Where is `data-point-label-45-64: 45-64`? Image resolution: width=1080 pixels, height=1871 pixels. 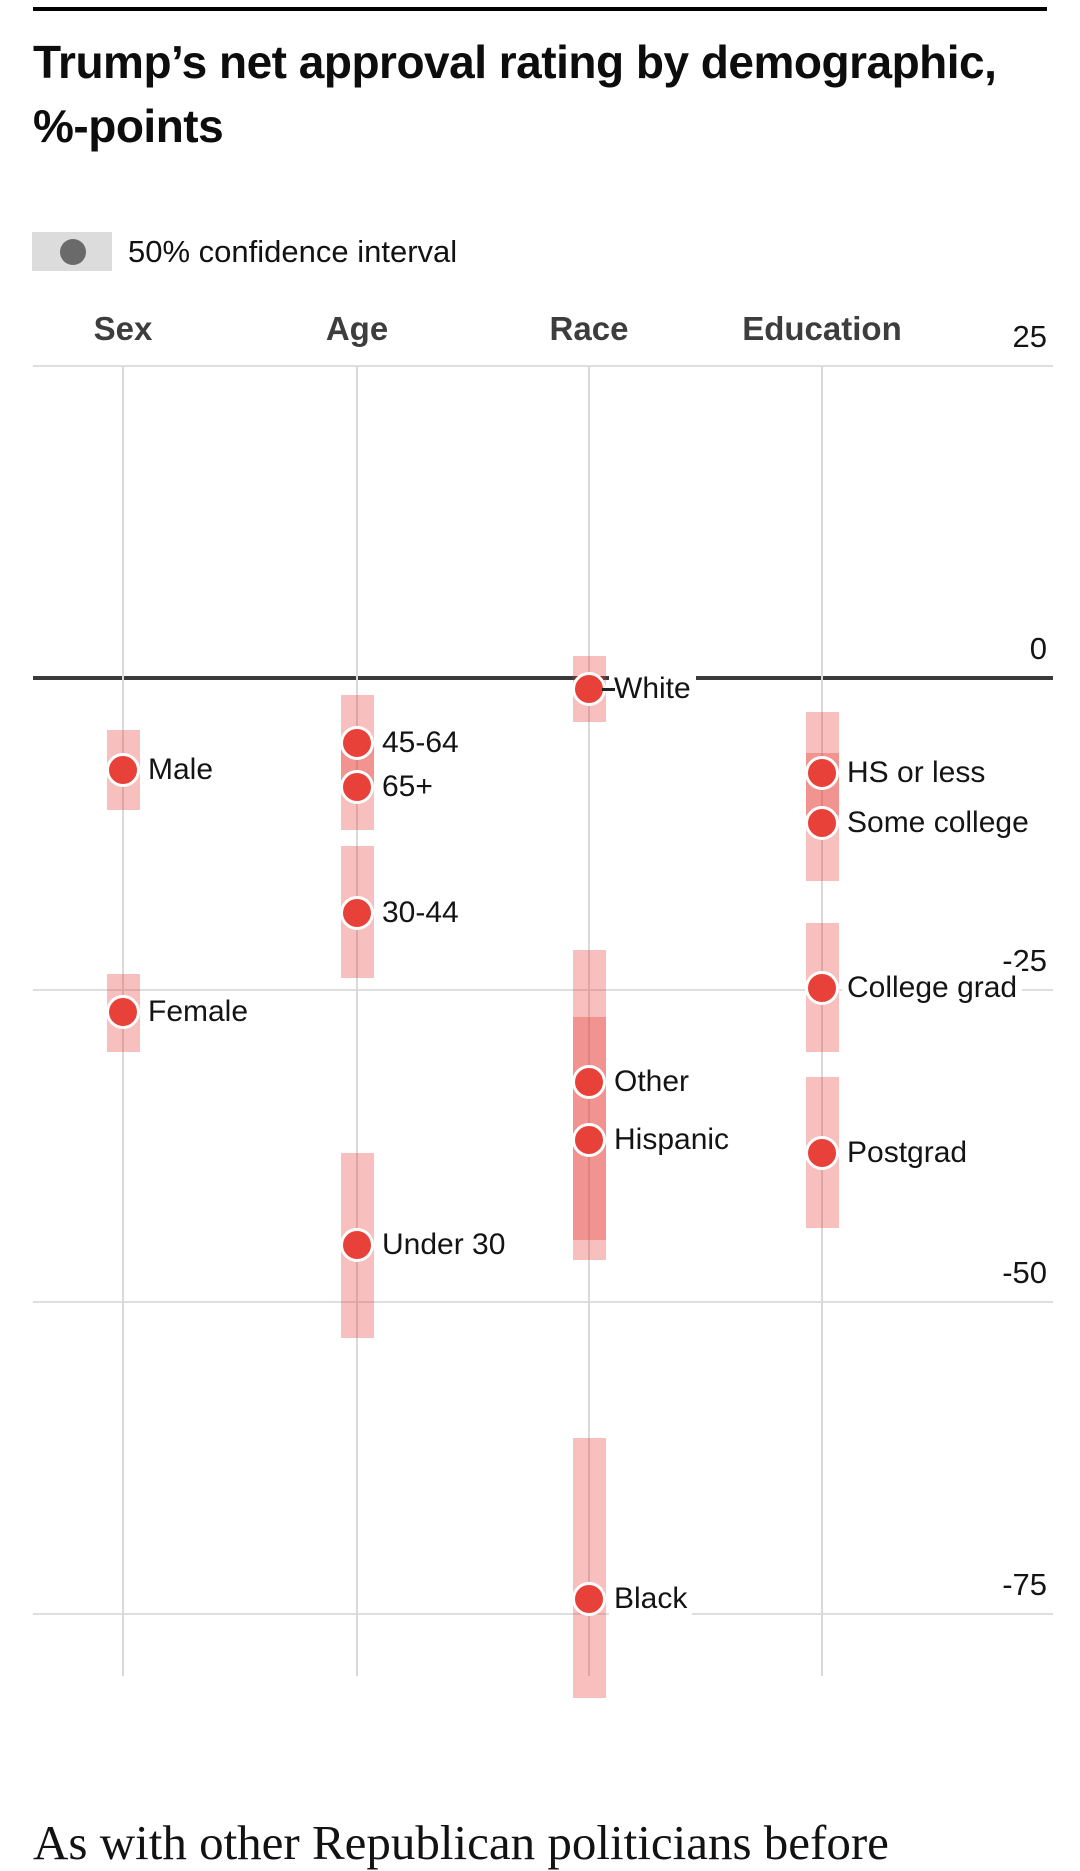 data-point-label-45-64: 45-64 is located at coordinates (420, 742).